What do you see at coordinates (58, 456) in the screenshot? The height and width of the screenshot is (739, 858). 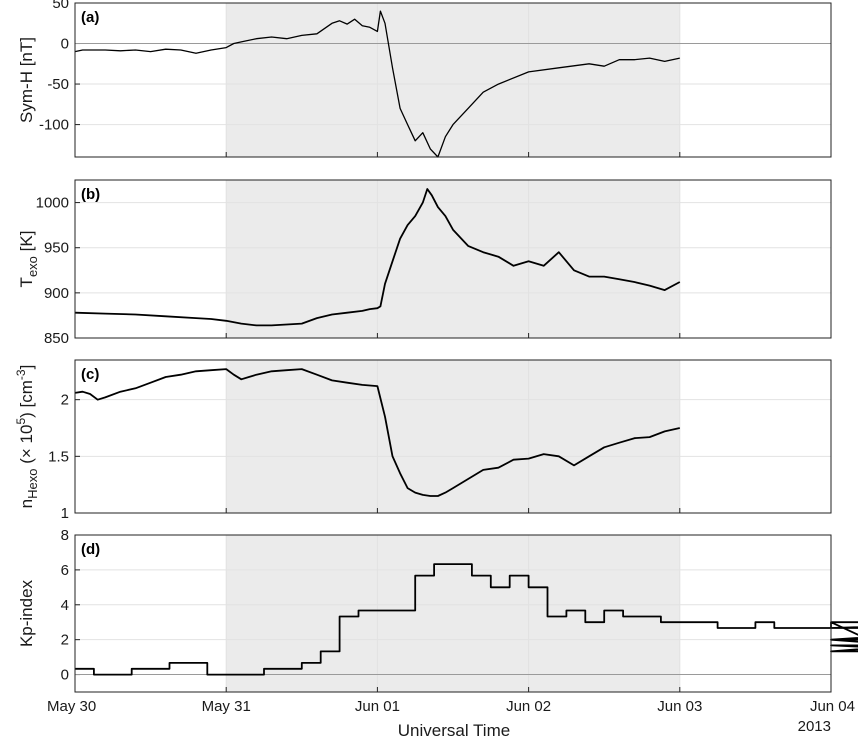 I see `y-tick-label: 1.5` at bounding box center [58, 456].